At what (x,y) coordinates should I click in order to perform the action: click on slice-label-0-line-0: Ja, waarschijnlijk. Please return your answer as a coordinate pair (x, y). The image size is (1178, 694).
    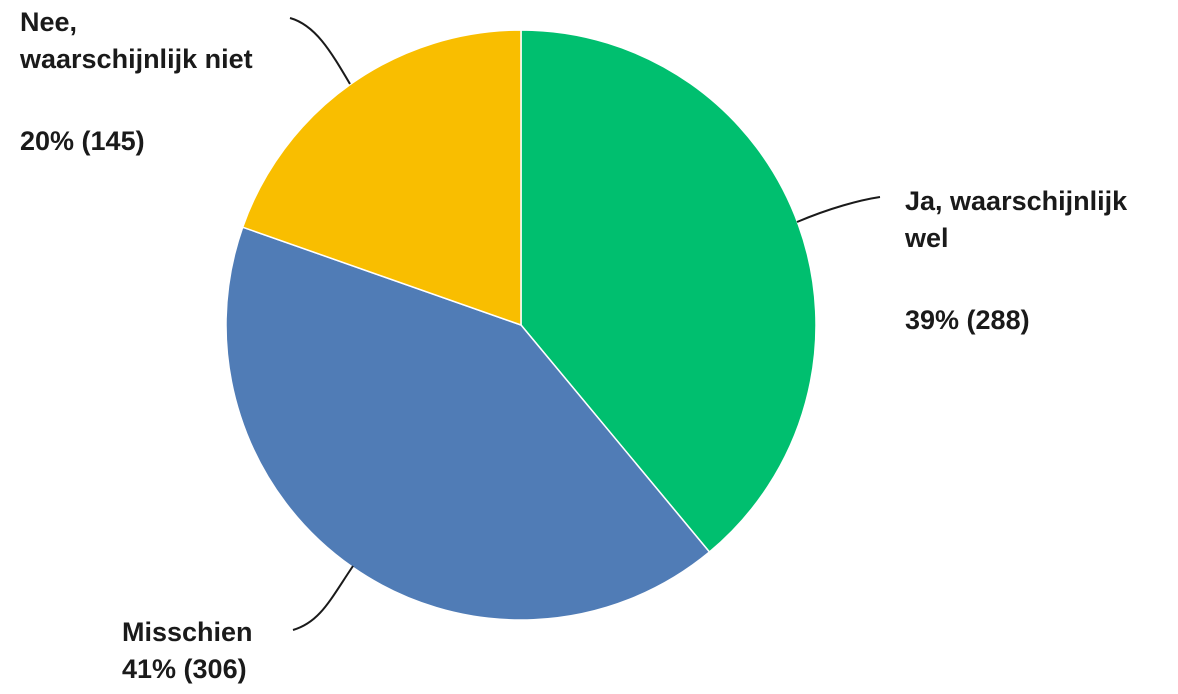
    Looking at the image, I should click on (1016, 201).